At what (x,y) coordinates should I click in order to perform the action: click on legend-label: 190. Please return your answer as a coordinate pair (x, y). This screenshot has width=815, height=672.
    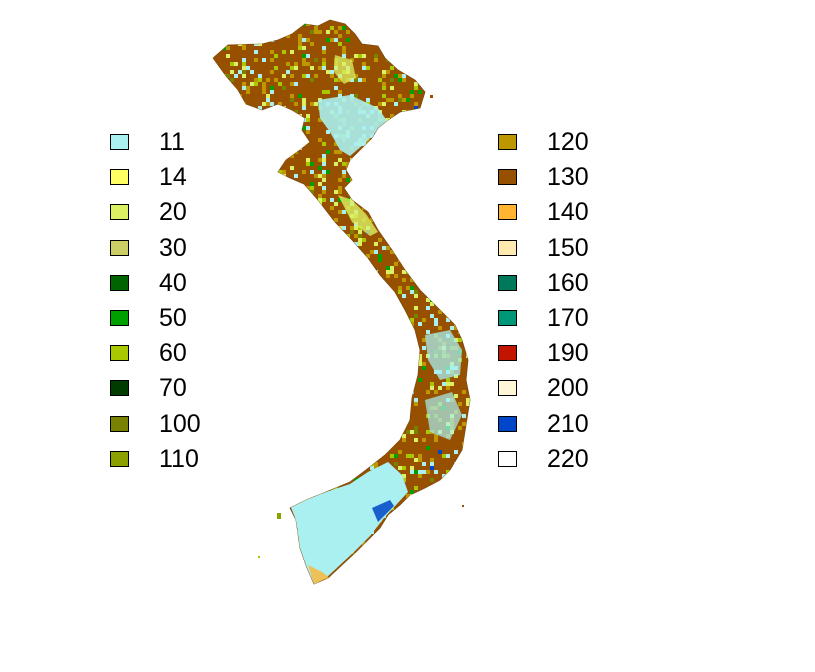
    Looking at the image, I should click on (568, 353).